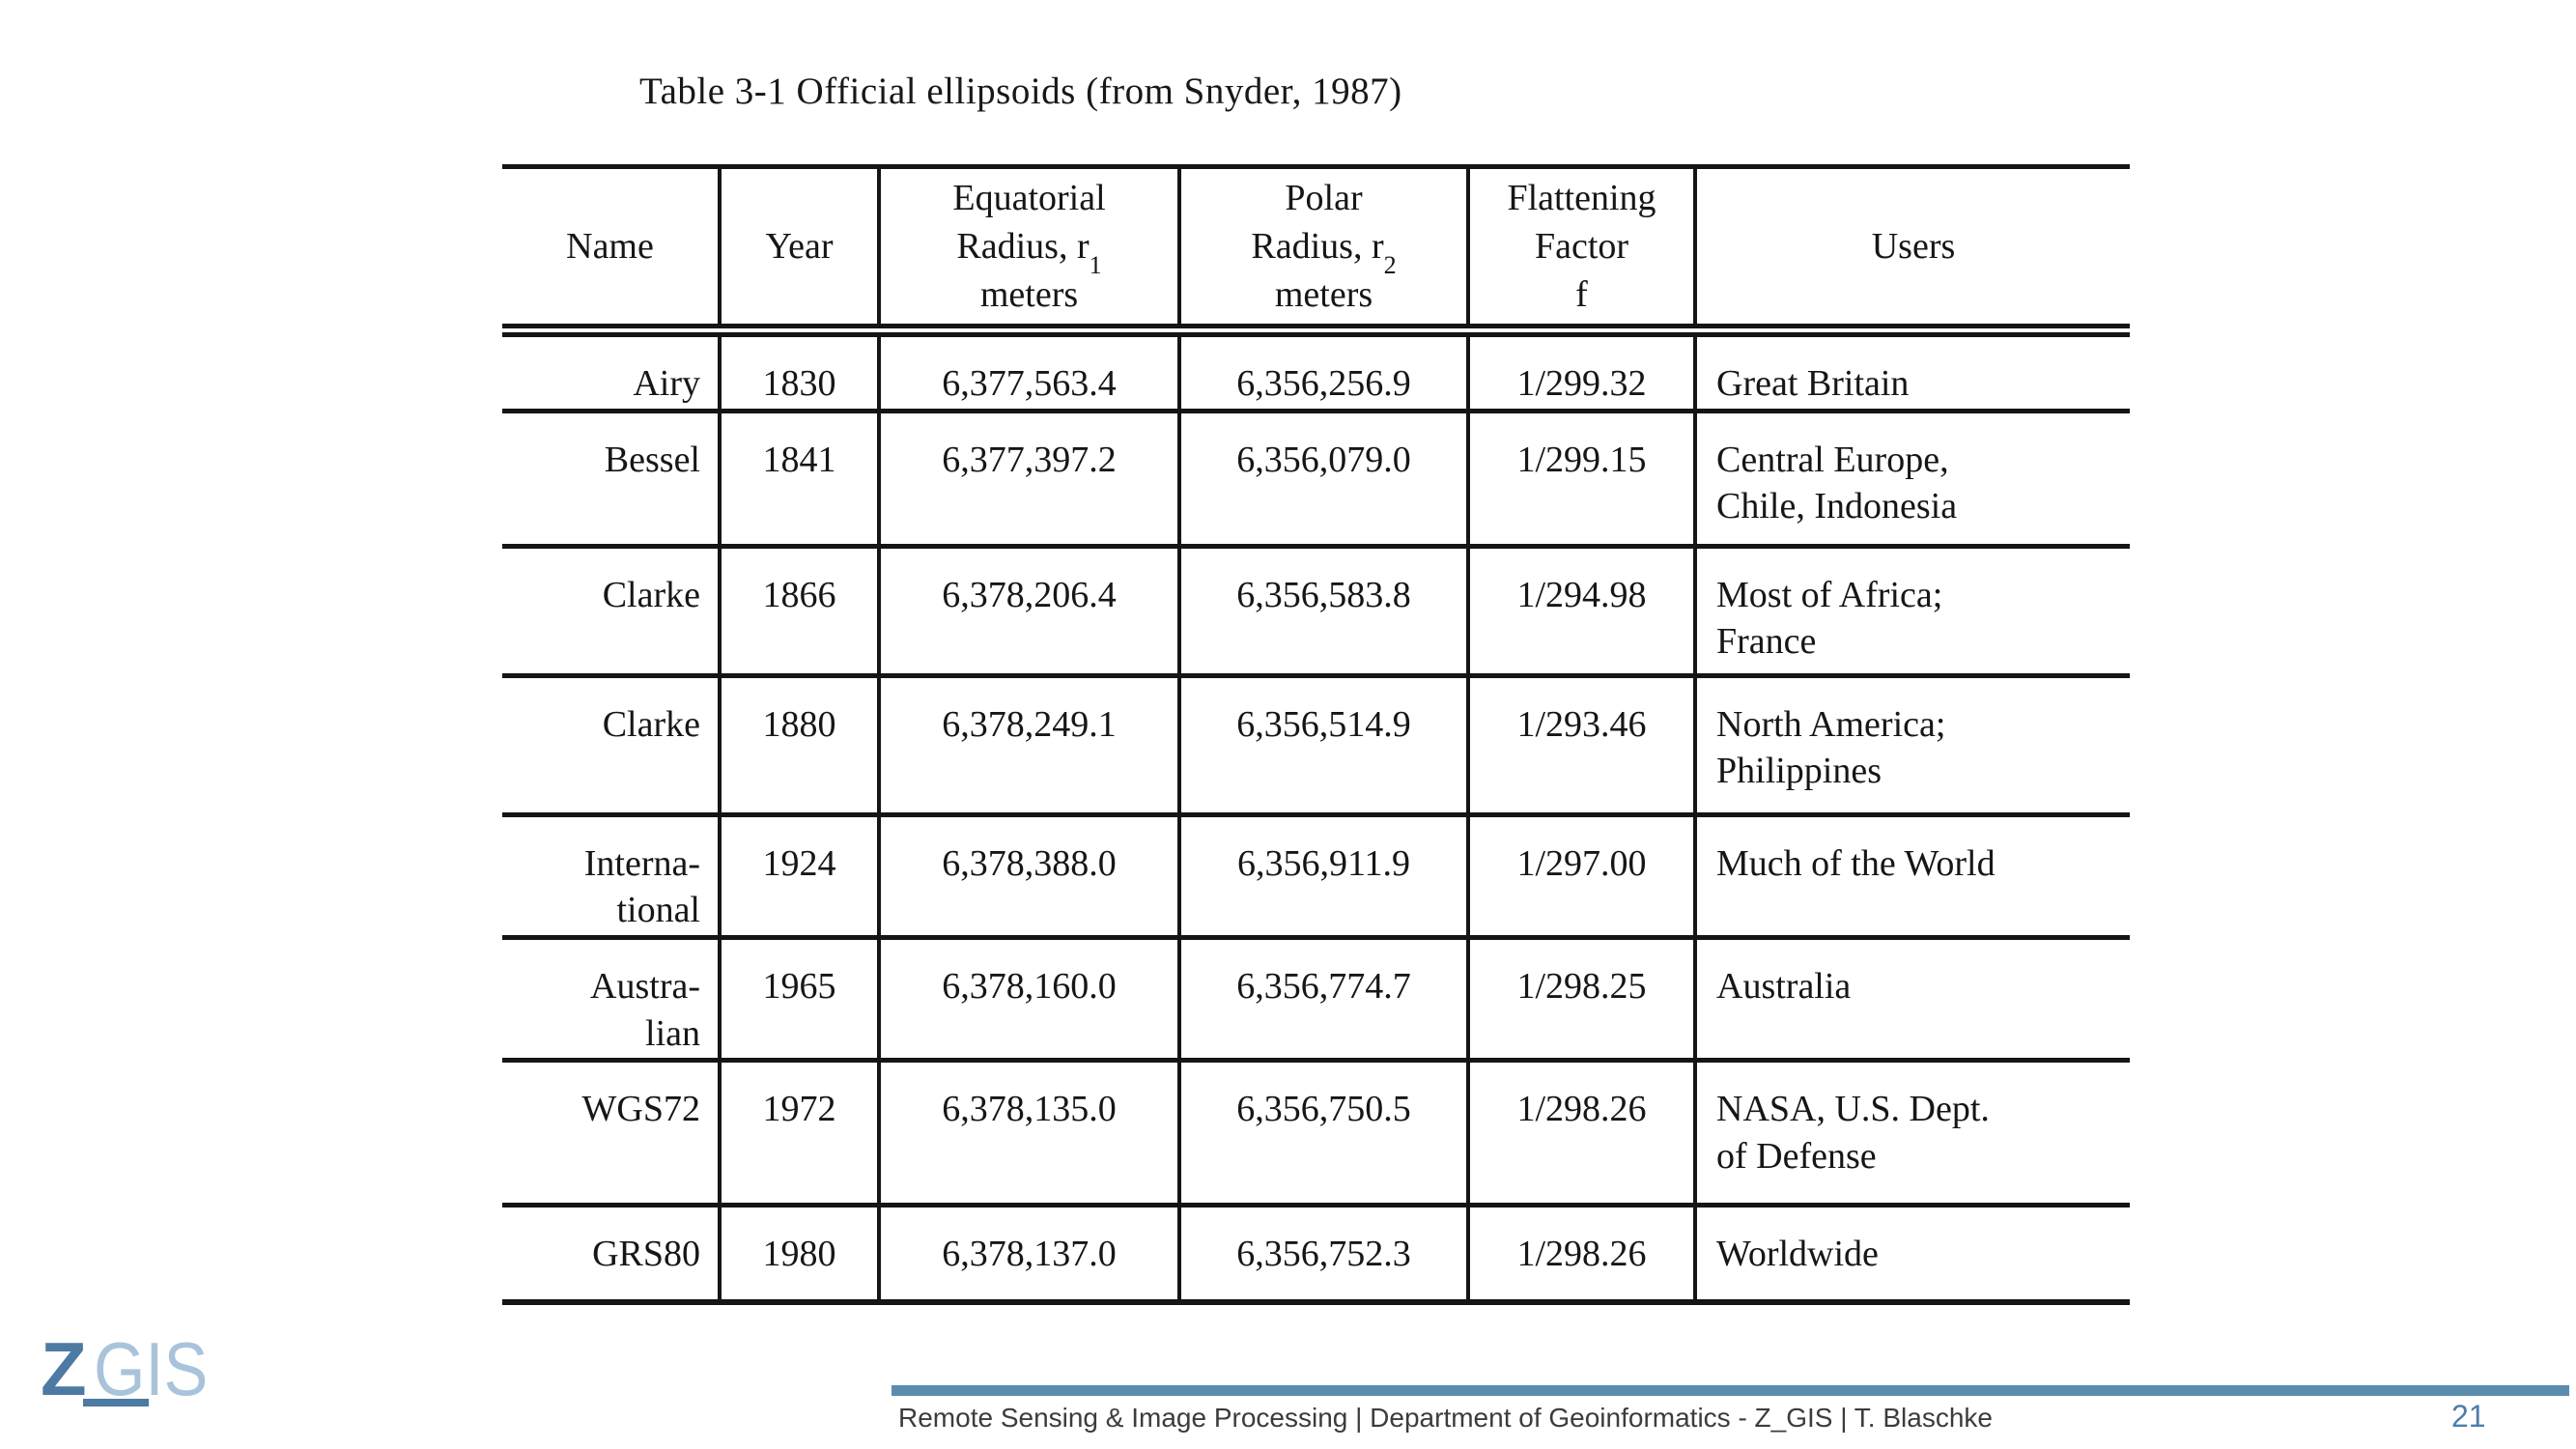  What do you see at coordinates (1912, 1134) in the screenshot?
I see `cell-users: NASA, U.S. Dept. of Defense` at bounding box center [1912, 1134].